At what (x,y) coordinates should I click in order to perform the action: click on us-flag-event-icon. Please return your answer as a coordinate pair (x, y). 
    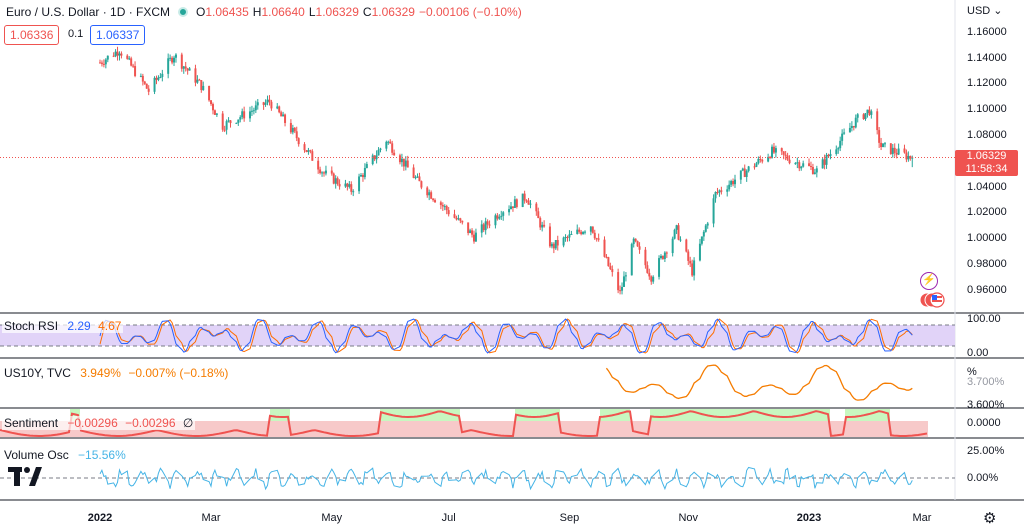
    Looking at the image, I should click on (932, 300).